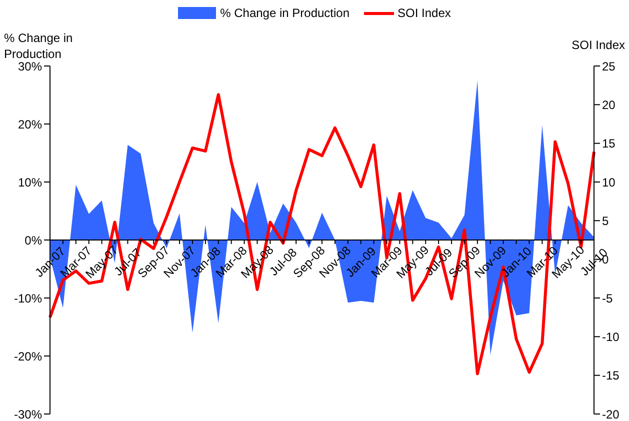  I want to click on y2-tick-label: 15, so click(609, 143).